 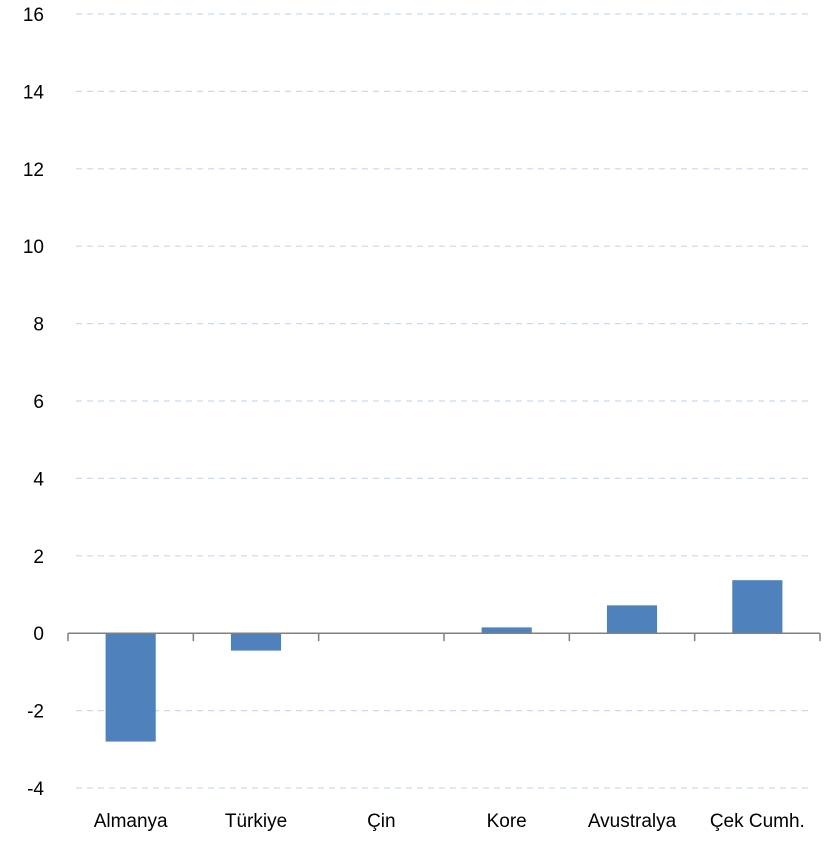 I want to click on y-tick-label: -4, so click(x=35, y=789).